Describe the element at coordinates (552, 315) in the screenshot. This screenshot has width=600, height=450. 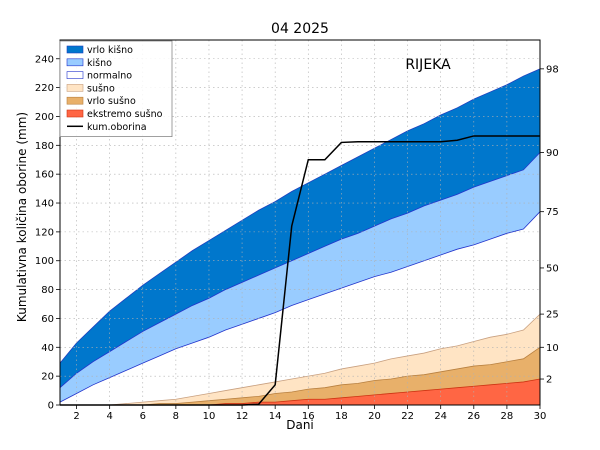
I see `percentile-tick-label: 25` at that location.